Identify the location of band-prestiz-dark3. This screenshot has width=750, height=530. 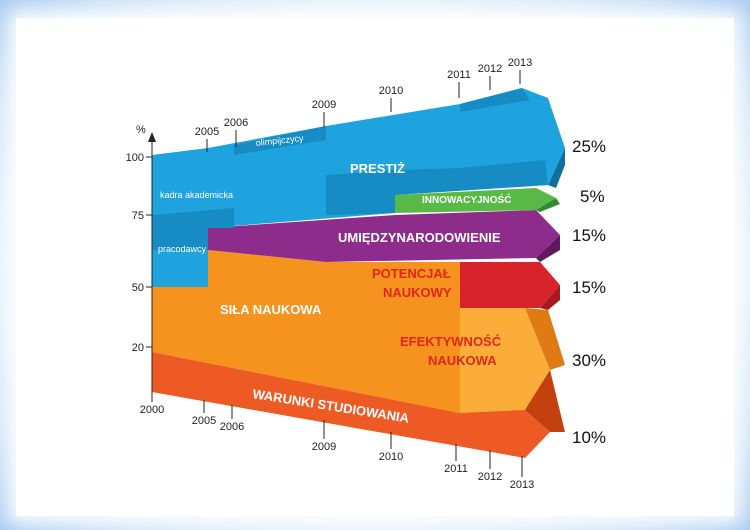
(495, 100).